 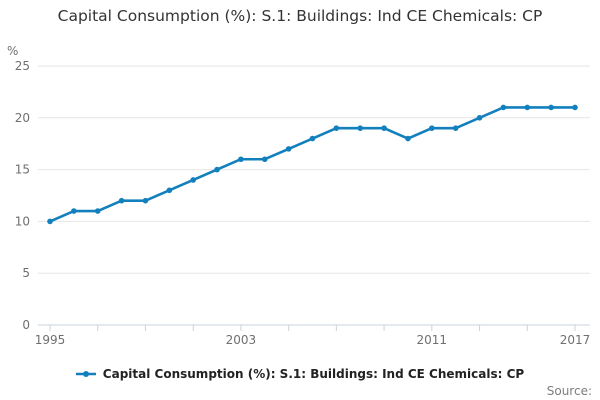 What do you see at coordinates (85, 374) in the screenshot?
I see `legend-series-icon` at bounding box center [85, 374].